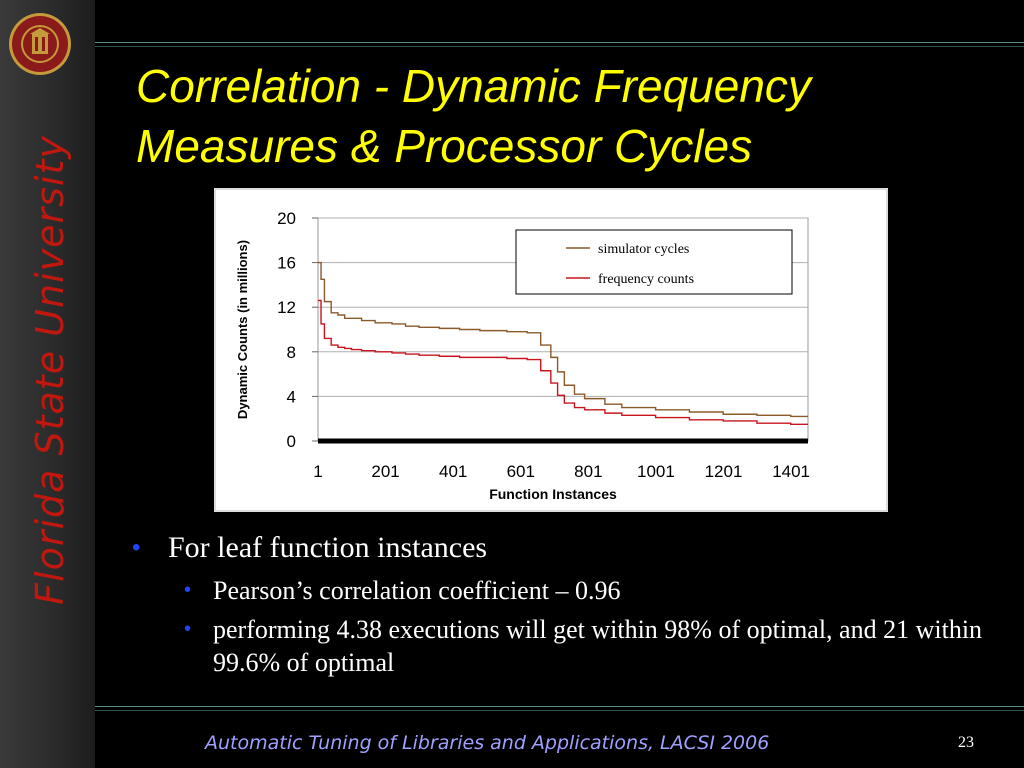 The height and width of the screenshot is (768, 1024). Describe the element at coordinates (453, 471) in the screenshot. I see `x-tick-label: 401` at that location.